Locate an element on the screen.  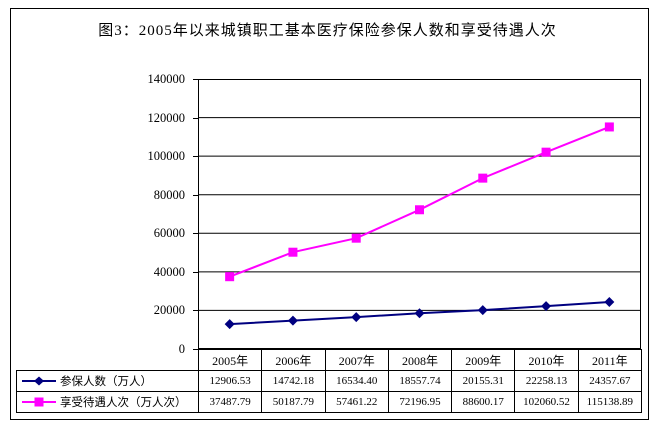
x-axis-category-label: 2006年 is located at coordinates (293, 360).